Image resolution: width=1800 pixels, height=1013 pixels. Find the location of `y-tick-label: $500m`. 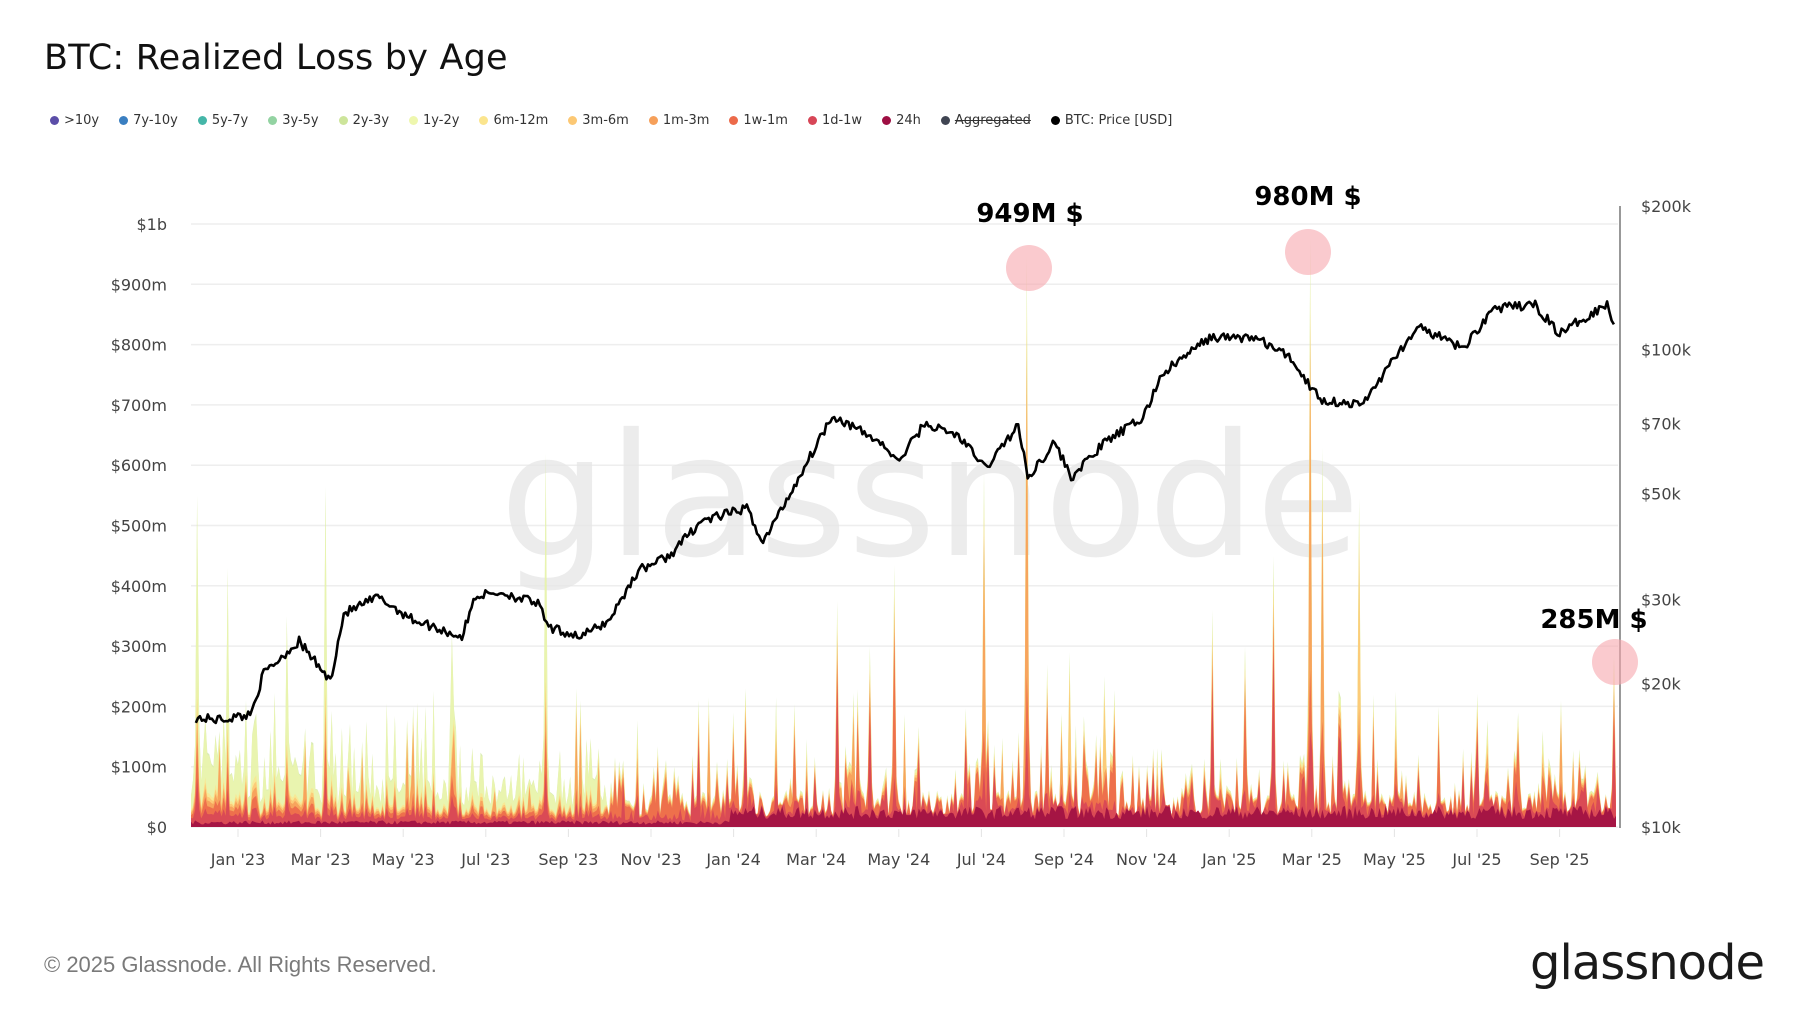

y-tick-label: $500m is located at coordinates (139, 526).